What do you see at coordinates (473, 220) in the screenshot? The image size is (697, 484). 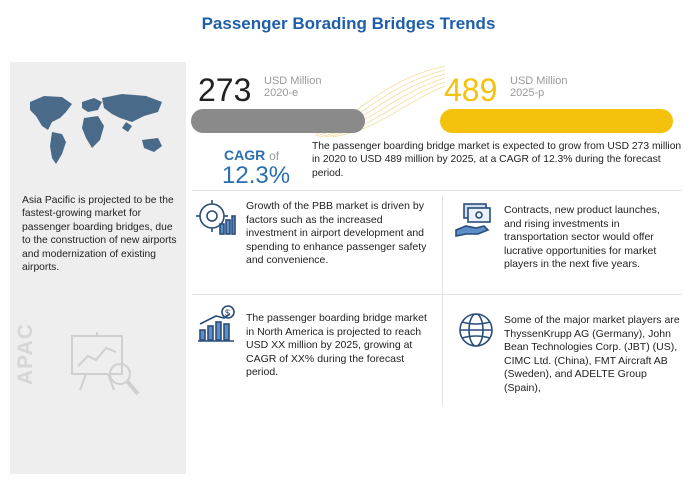 I see `money-hand-icon` at bounding box center [473, 220].